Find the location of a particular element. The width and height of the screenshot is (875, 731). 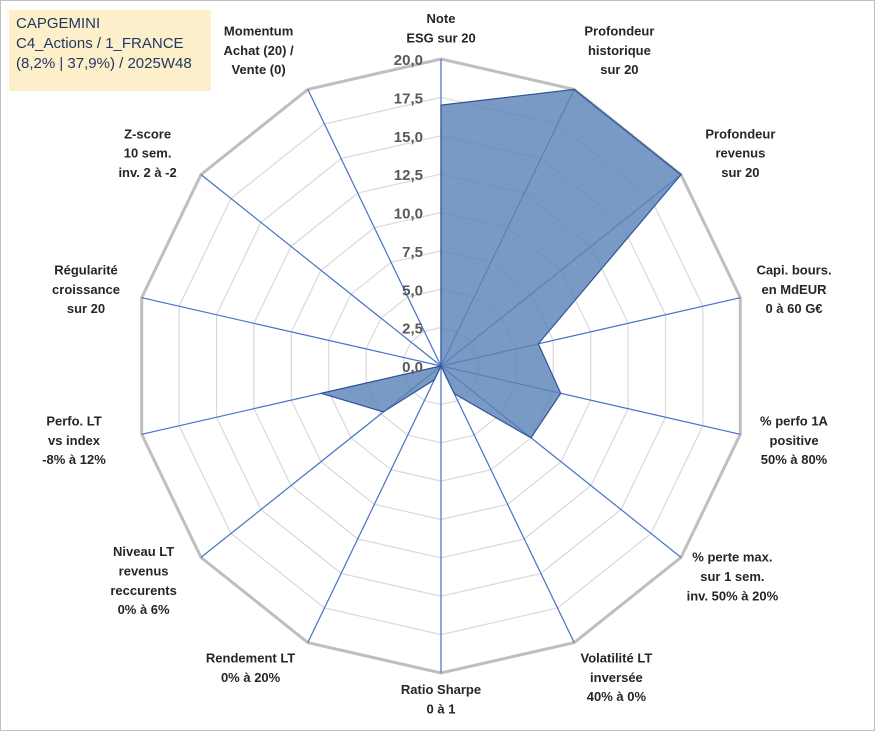

radial-tick-labels: 0,0 2,5 5,0 7,5 10,0 12,5 15,0 17,5 20,0 is located at coordinates (408, 214).